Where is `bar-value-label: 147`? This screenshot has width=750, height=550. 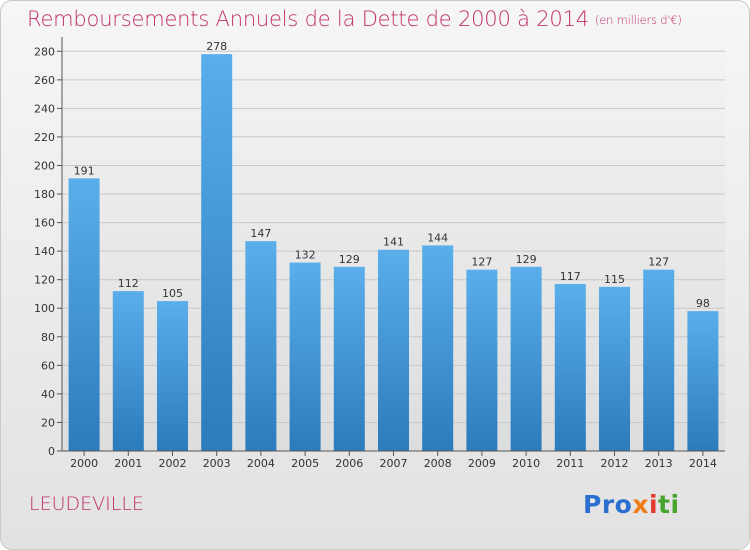 bar-value-label: 147 is located at coordinates (260, 233).